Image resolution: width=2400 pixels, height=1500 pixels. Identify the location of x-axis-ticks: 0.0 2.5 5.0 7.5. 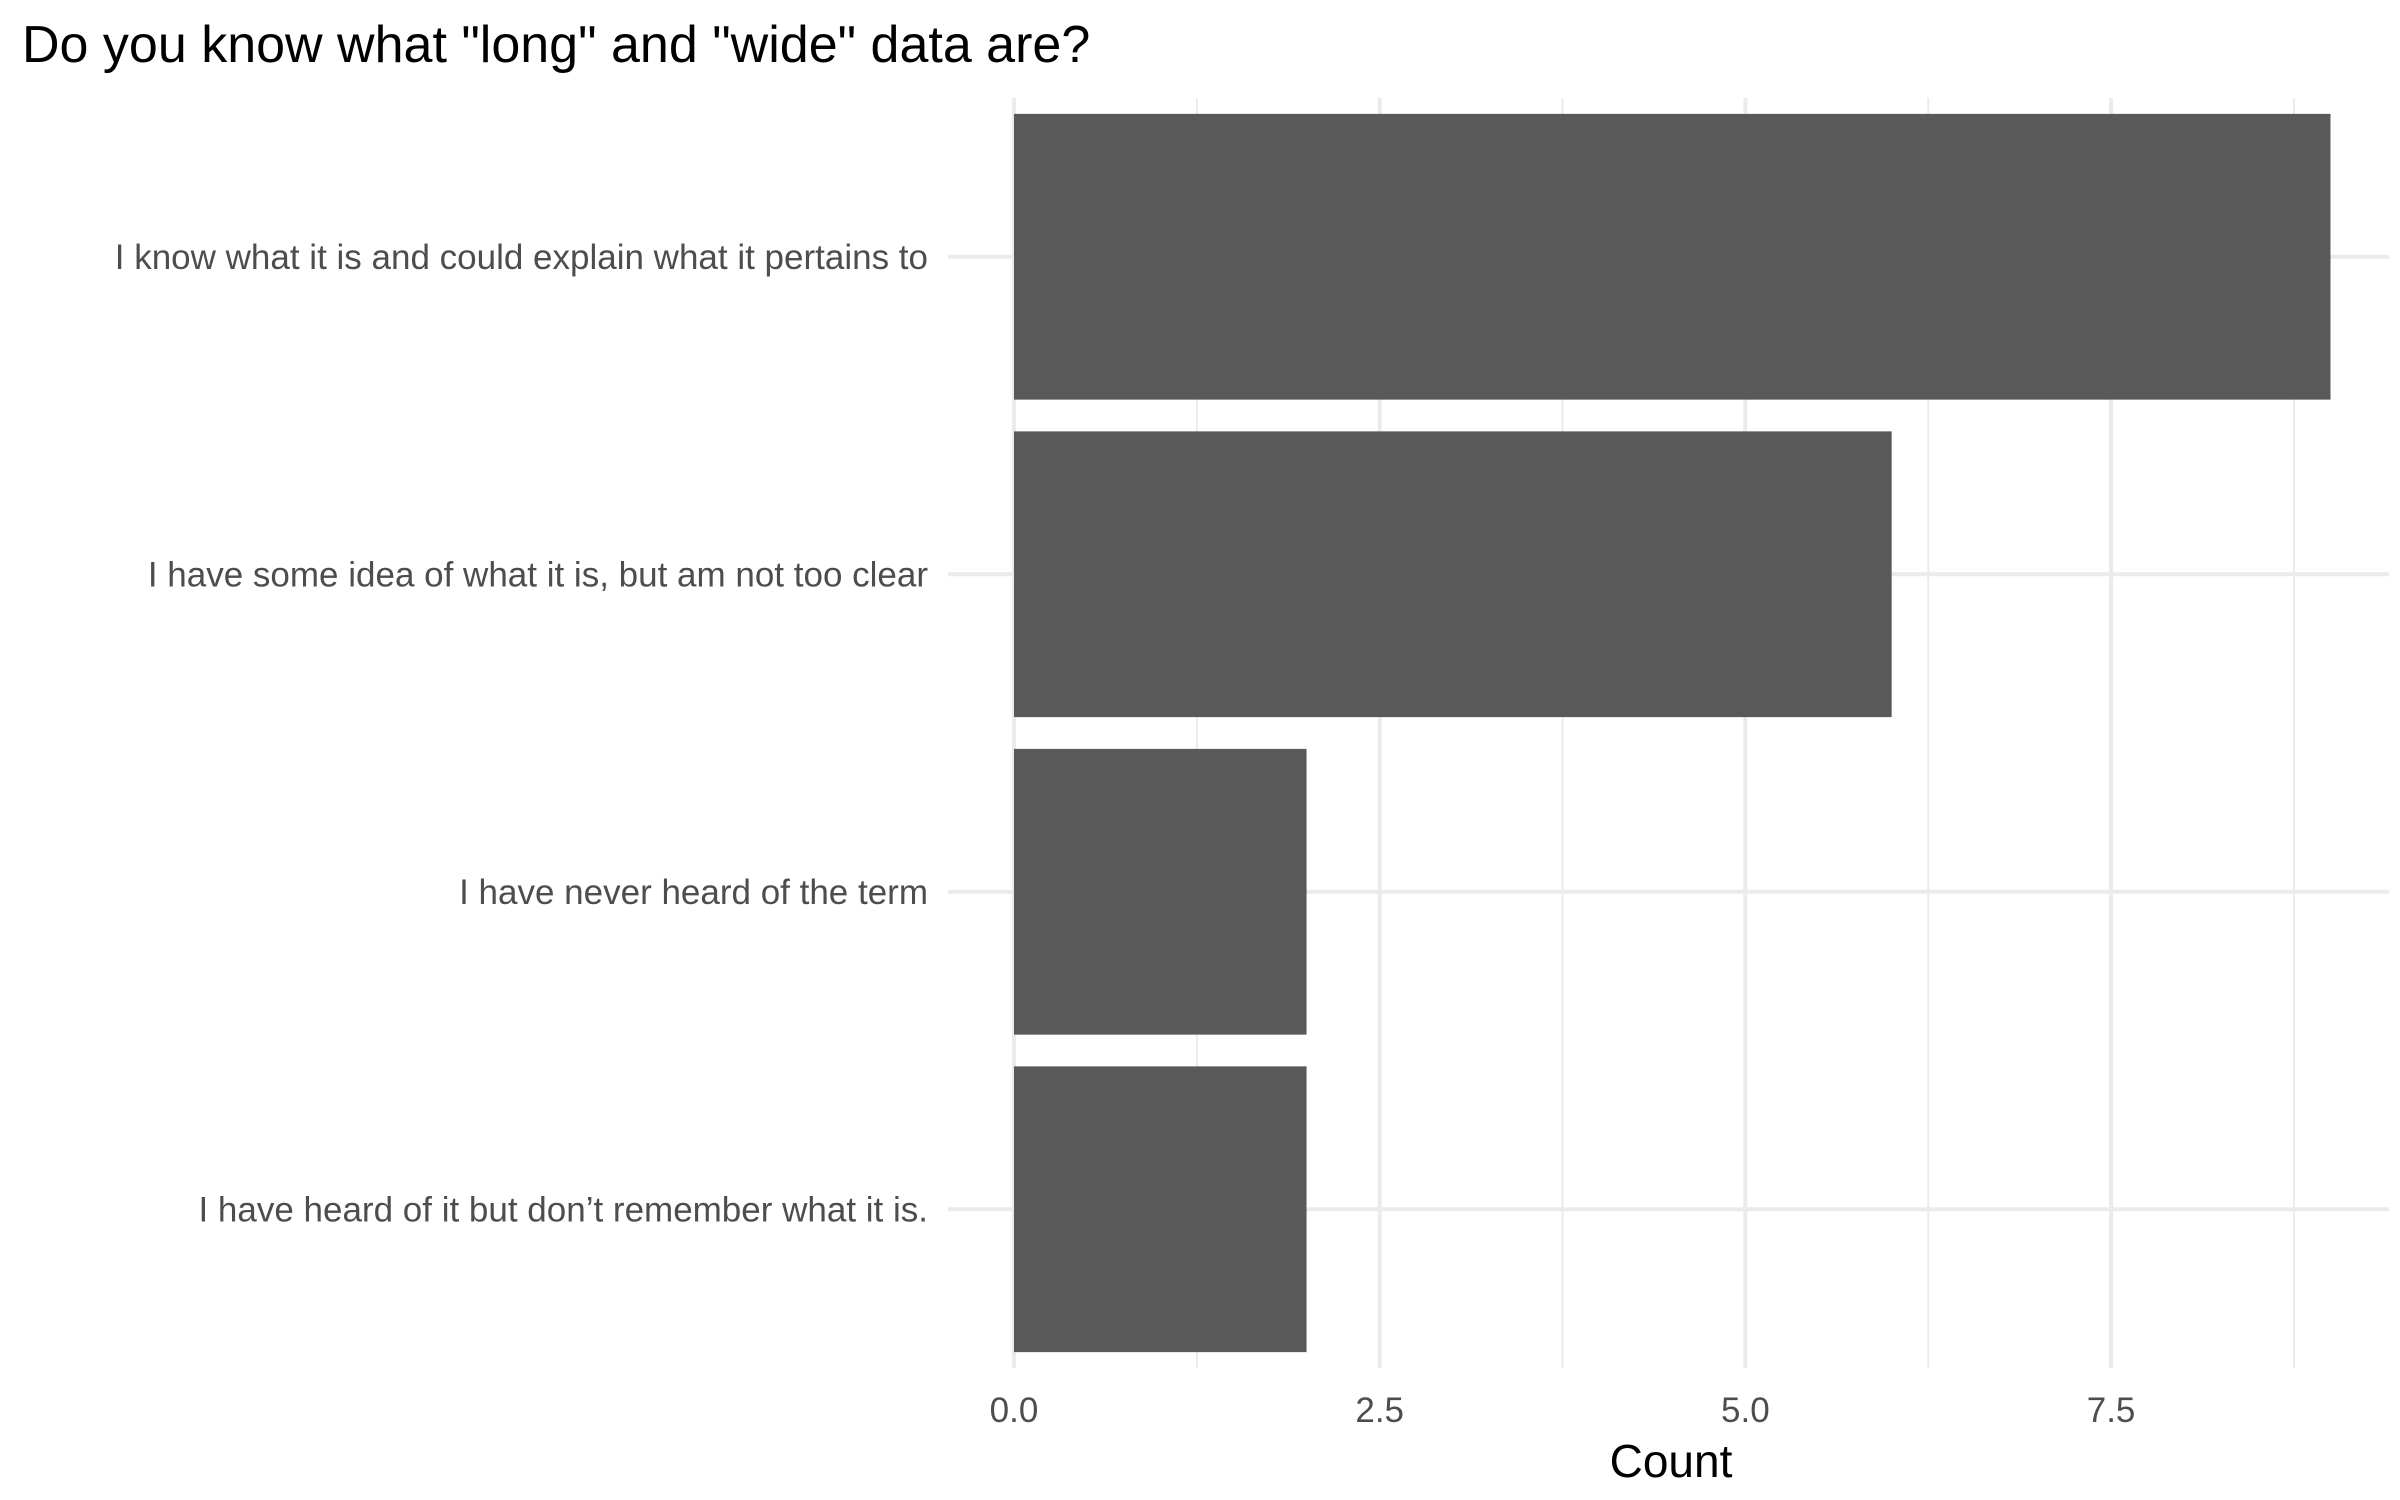
(1563, 1410).